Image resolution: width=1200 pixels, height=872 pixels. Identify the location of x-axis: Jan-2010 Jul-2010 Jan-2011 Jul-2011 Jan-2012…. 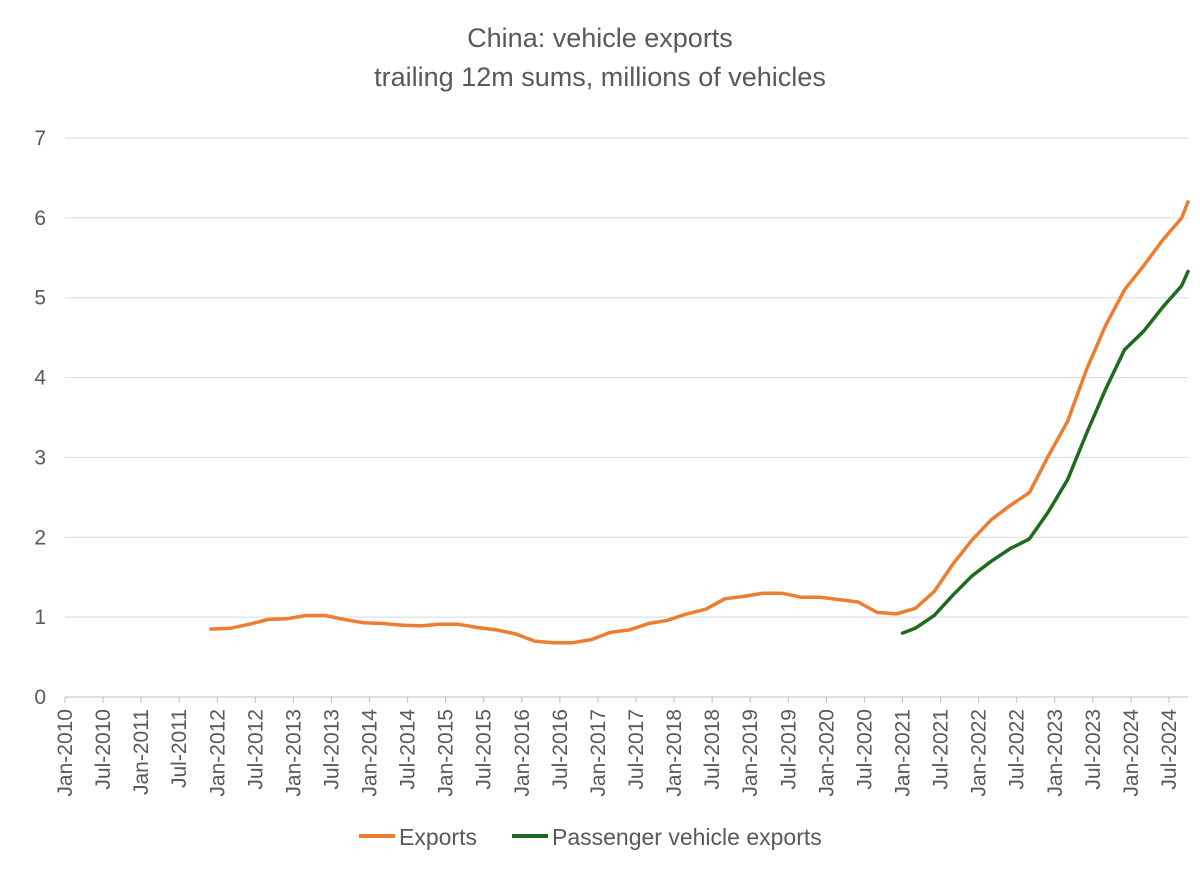
(617, 747).